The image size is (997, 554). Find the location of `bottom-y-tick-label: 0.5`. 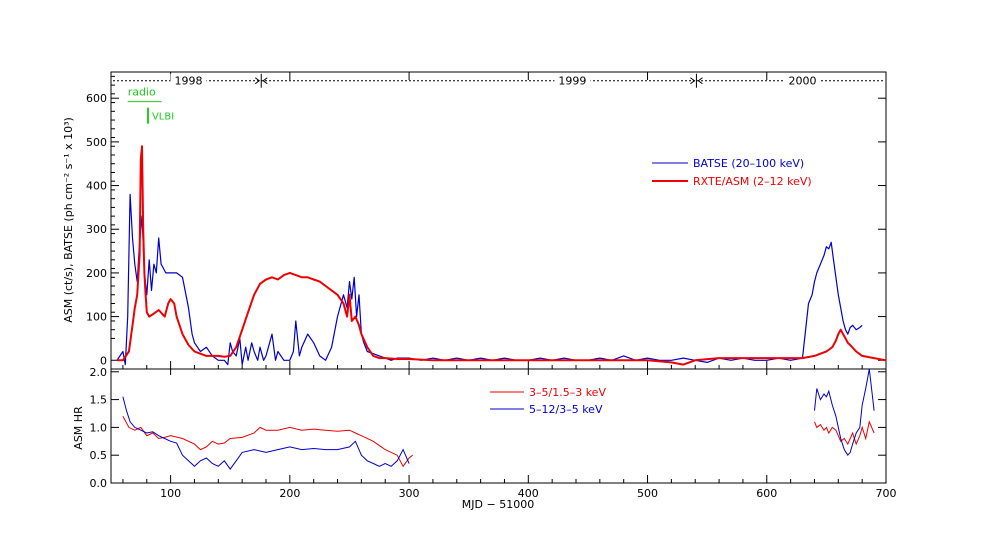

bottom-y-tick-label: 0.5 is located at coordinates (99, 455).